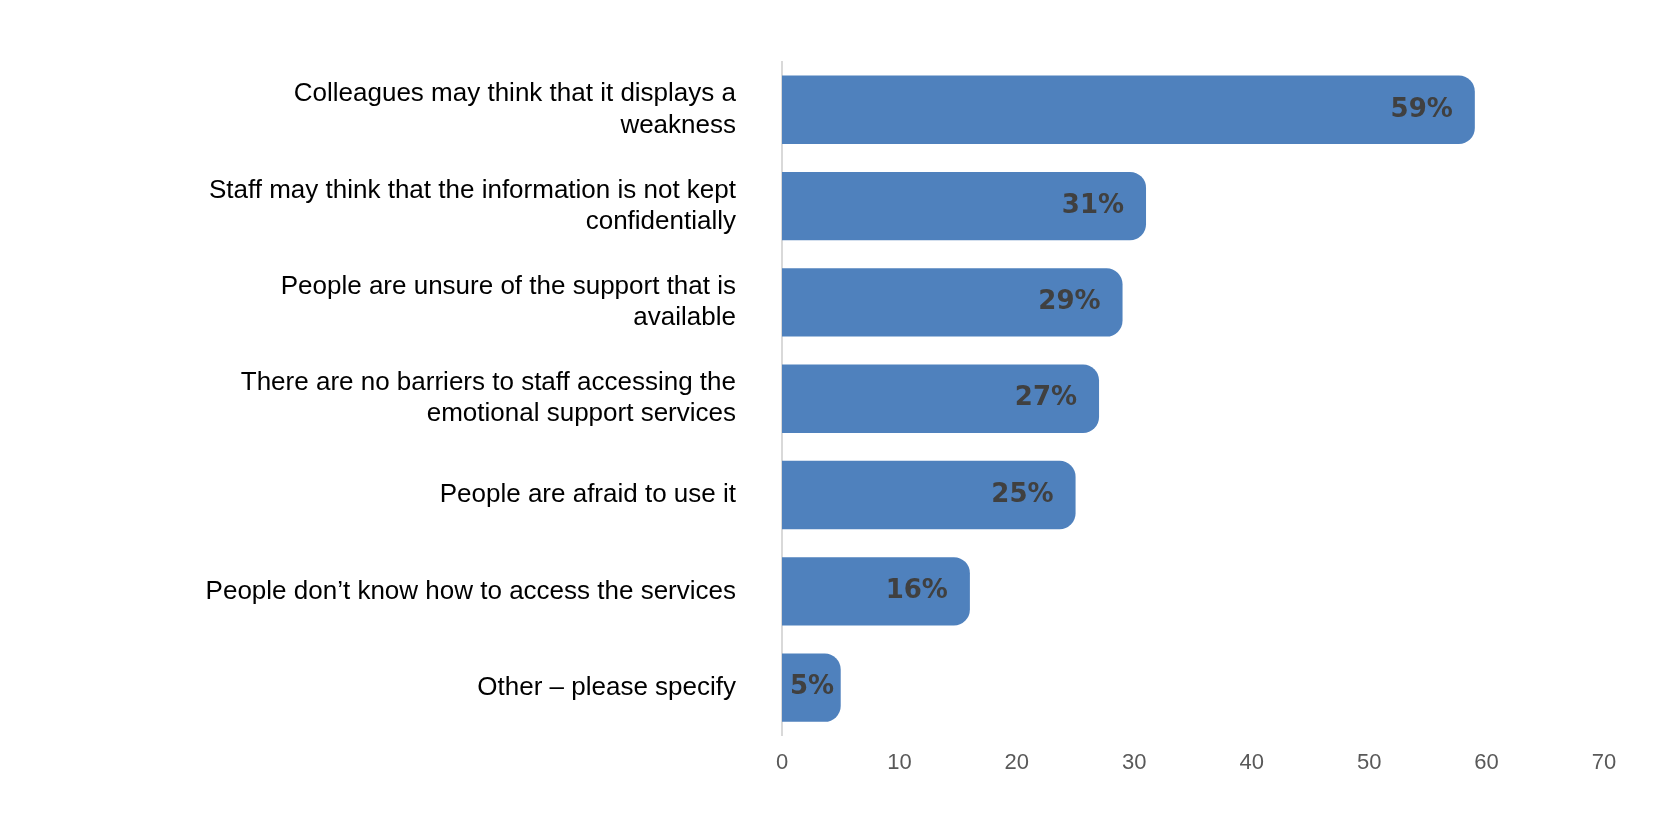 The width and height of the screenshot is (1654, 813). Describe the element at coordinates (1093, 203) in the screenshot. I see `data-label: 31%` at that location.